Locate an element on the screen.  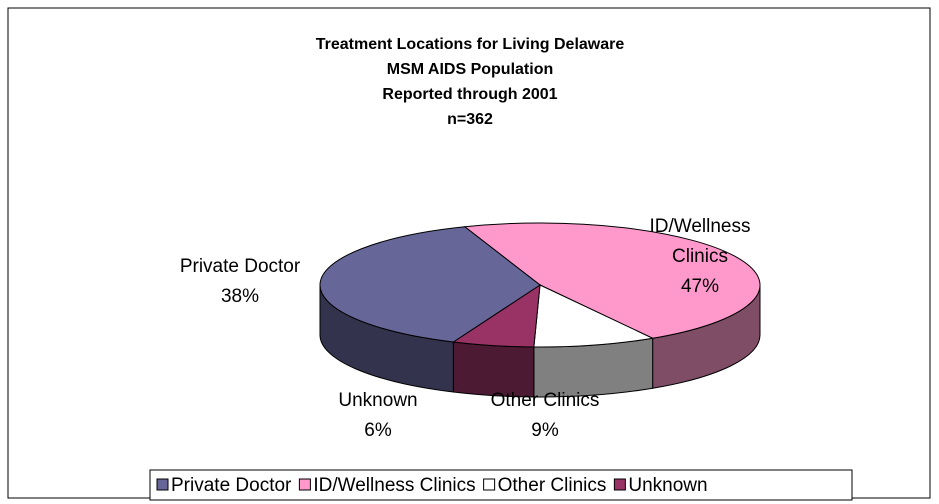
legend-label: Other Clinics is located at coordinates (552, 485).